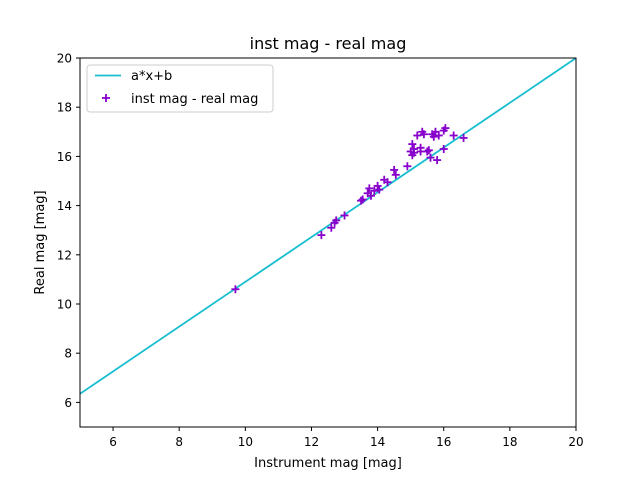  Describe the element at coordinates (179, 442) in the screenshot. I see `x-tick-label: 8` at that location.